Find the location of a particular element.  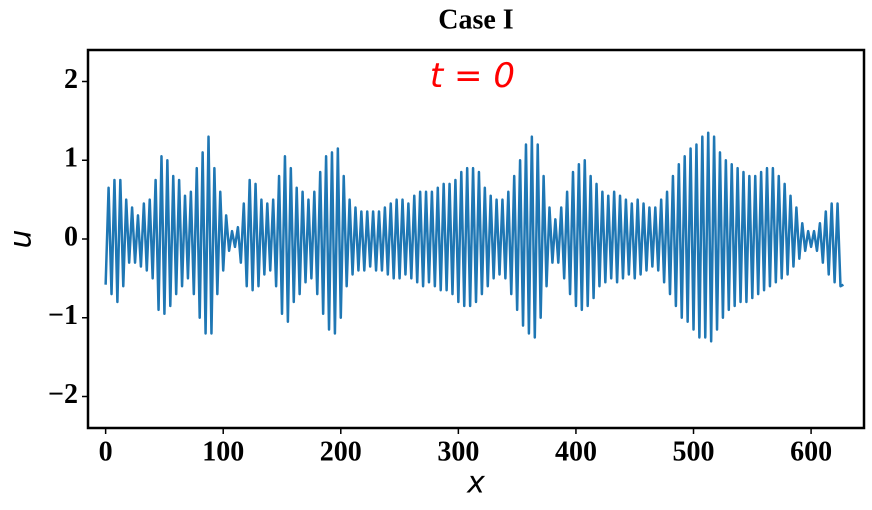

y-axis-label: u is located at coordinates (21, 238).